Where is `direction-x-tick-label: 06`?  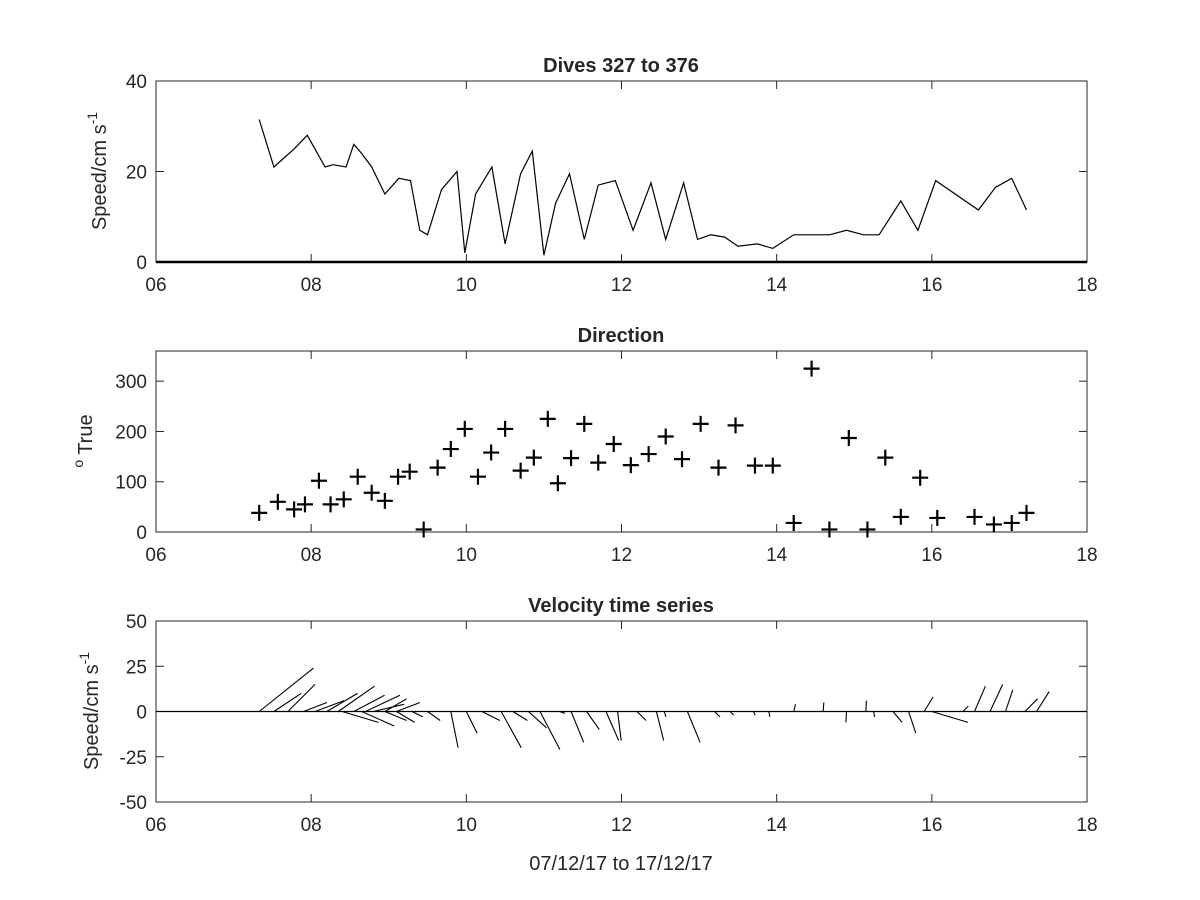 direction-x-tick-label: 06 is located at coordinates (155, 555).